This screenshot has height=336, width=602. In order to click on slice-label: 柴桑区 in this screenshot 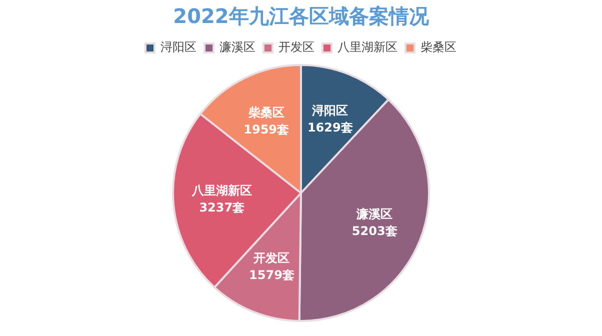, I will do `click(265, 113)`.